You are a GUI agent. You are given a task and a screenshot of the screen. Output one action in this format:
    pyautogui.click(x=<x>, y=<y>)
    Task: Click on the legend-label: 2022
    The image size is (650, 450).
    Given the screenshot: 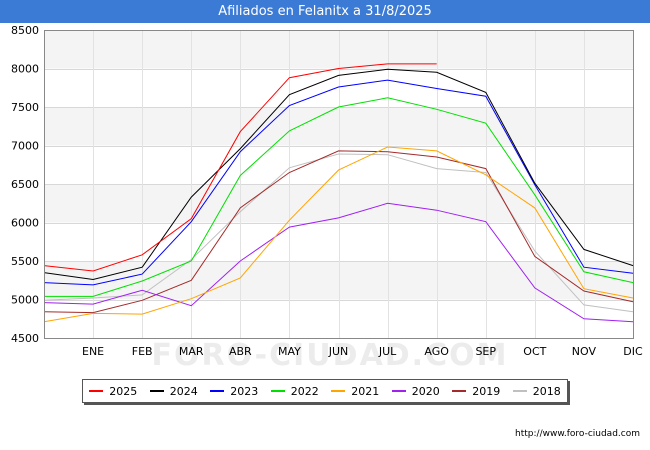 What is the action you would take?
    pyautogui.click(x=304, y=391)
    